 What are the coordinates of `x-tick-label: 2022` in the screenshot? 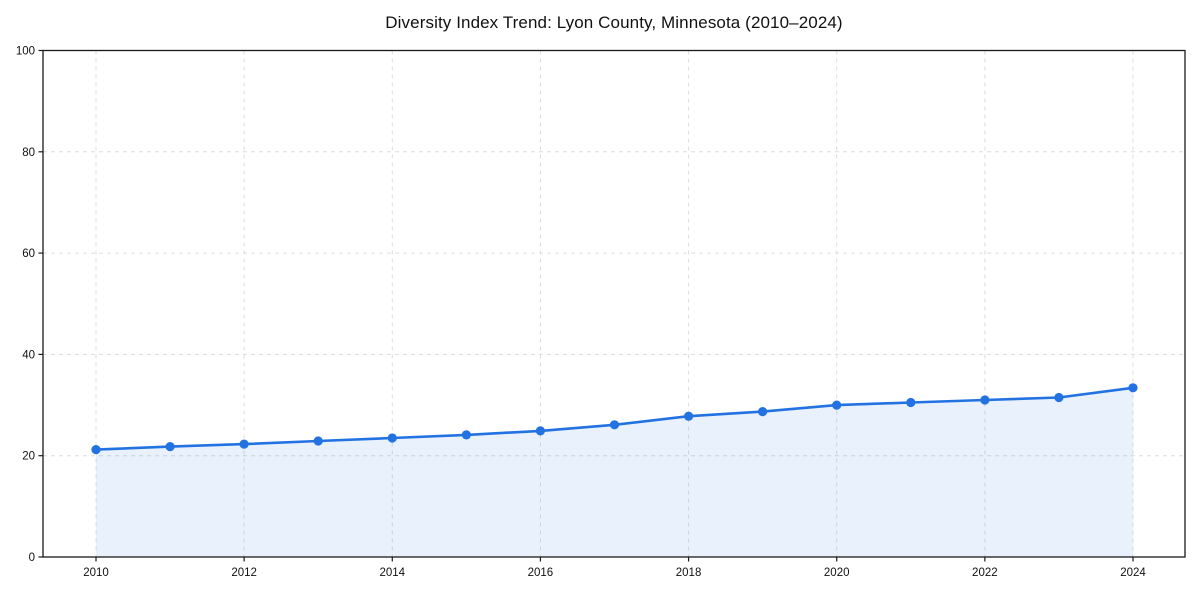 It's located at (985, 573).